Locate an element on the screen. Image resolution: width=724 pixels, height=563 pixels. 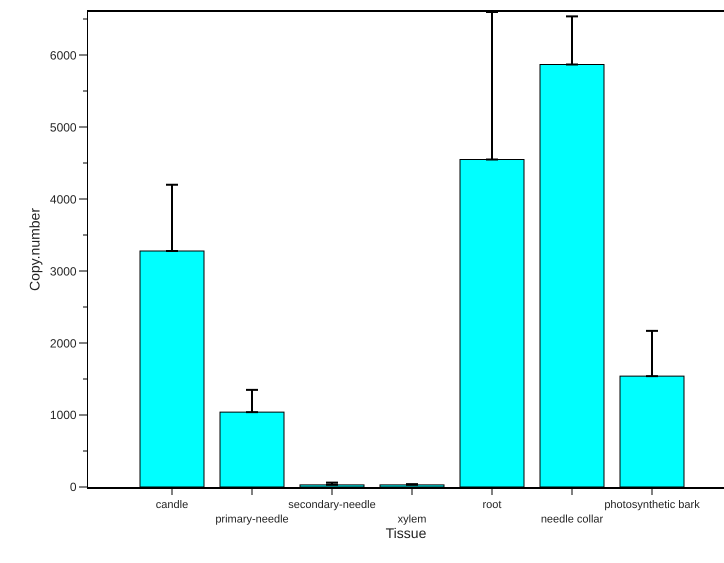
x-axis-title: Tissue is located at coordinates (406, 533).